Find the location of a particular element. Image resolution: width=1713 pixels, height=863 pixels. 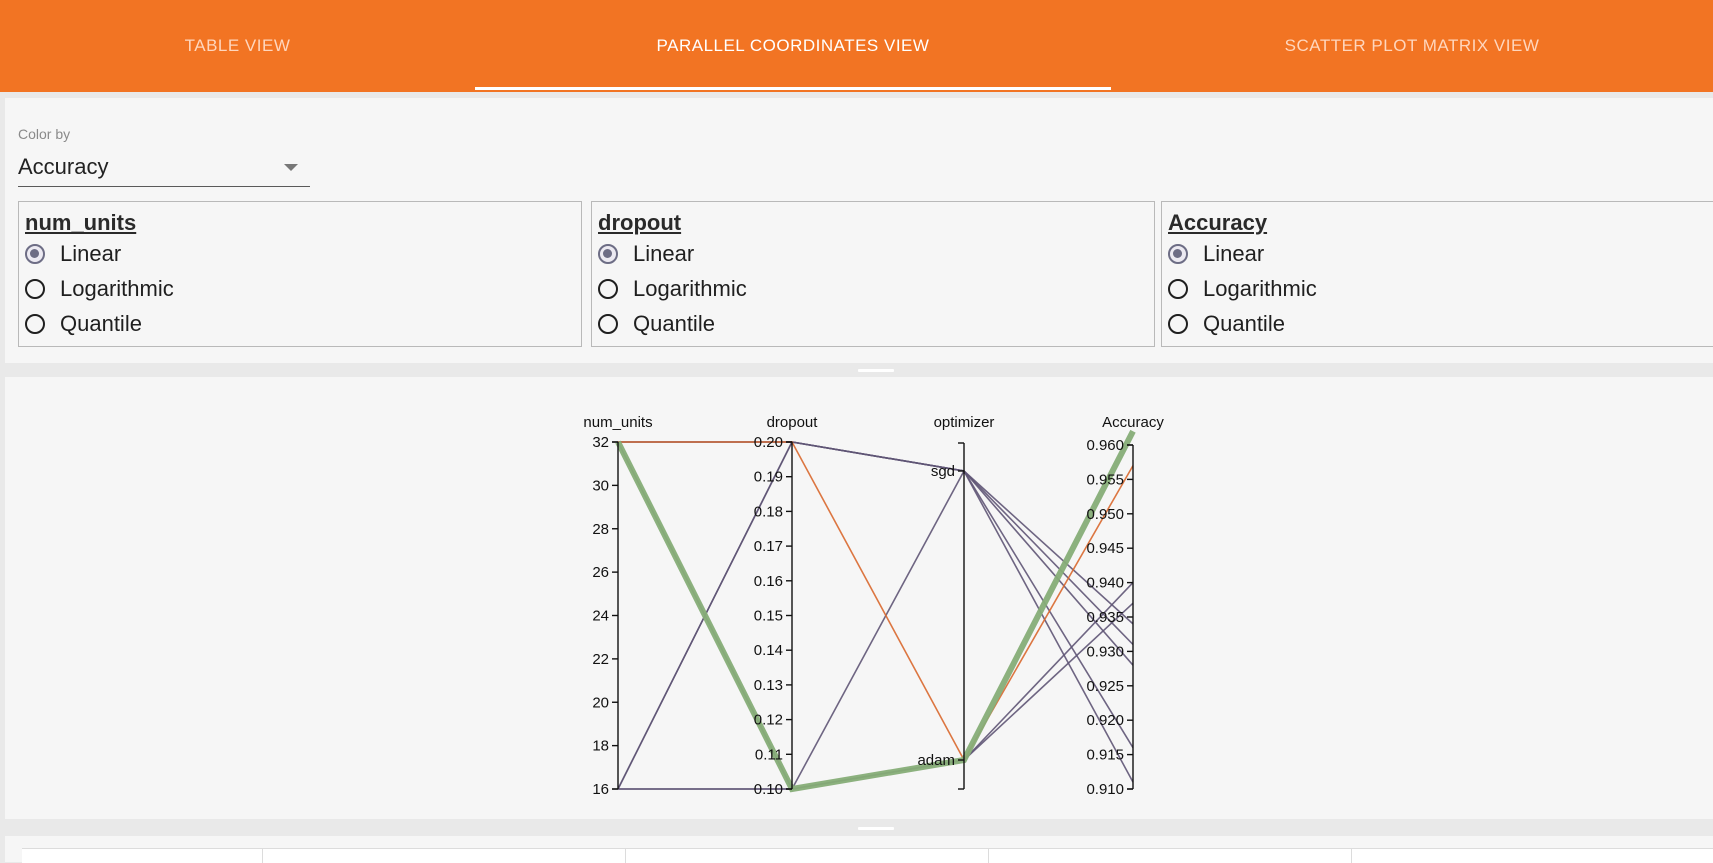

tick-label: 0.13 is located at coordinates (768, 685).